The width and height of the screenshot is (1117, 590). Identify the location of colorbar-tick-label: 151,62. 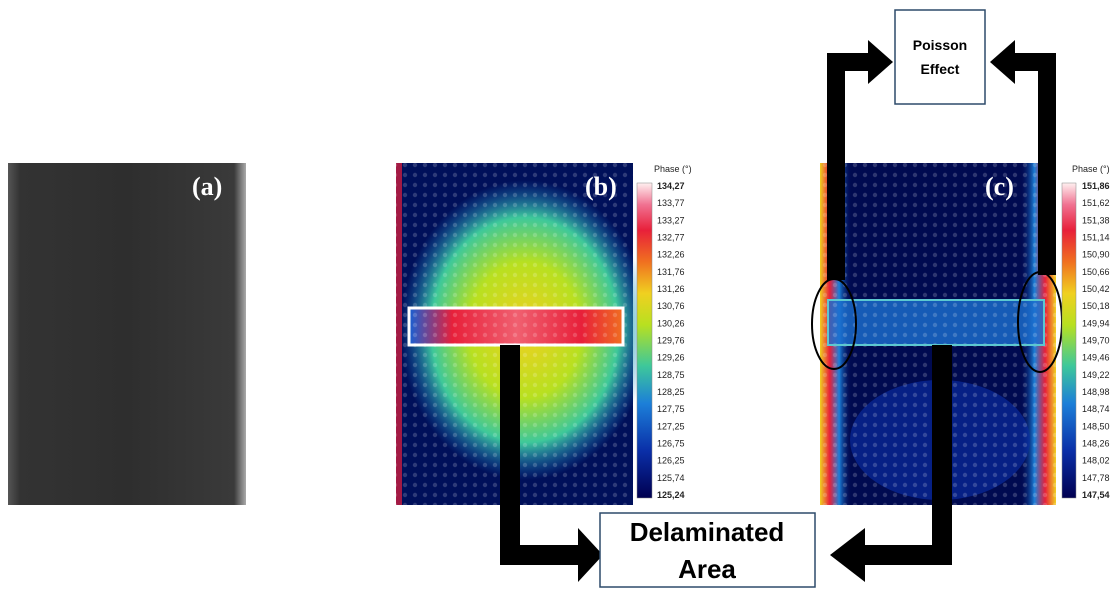
(1096, 203).